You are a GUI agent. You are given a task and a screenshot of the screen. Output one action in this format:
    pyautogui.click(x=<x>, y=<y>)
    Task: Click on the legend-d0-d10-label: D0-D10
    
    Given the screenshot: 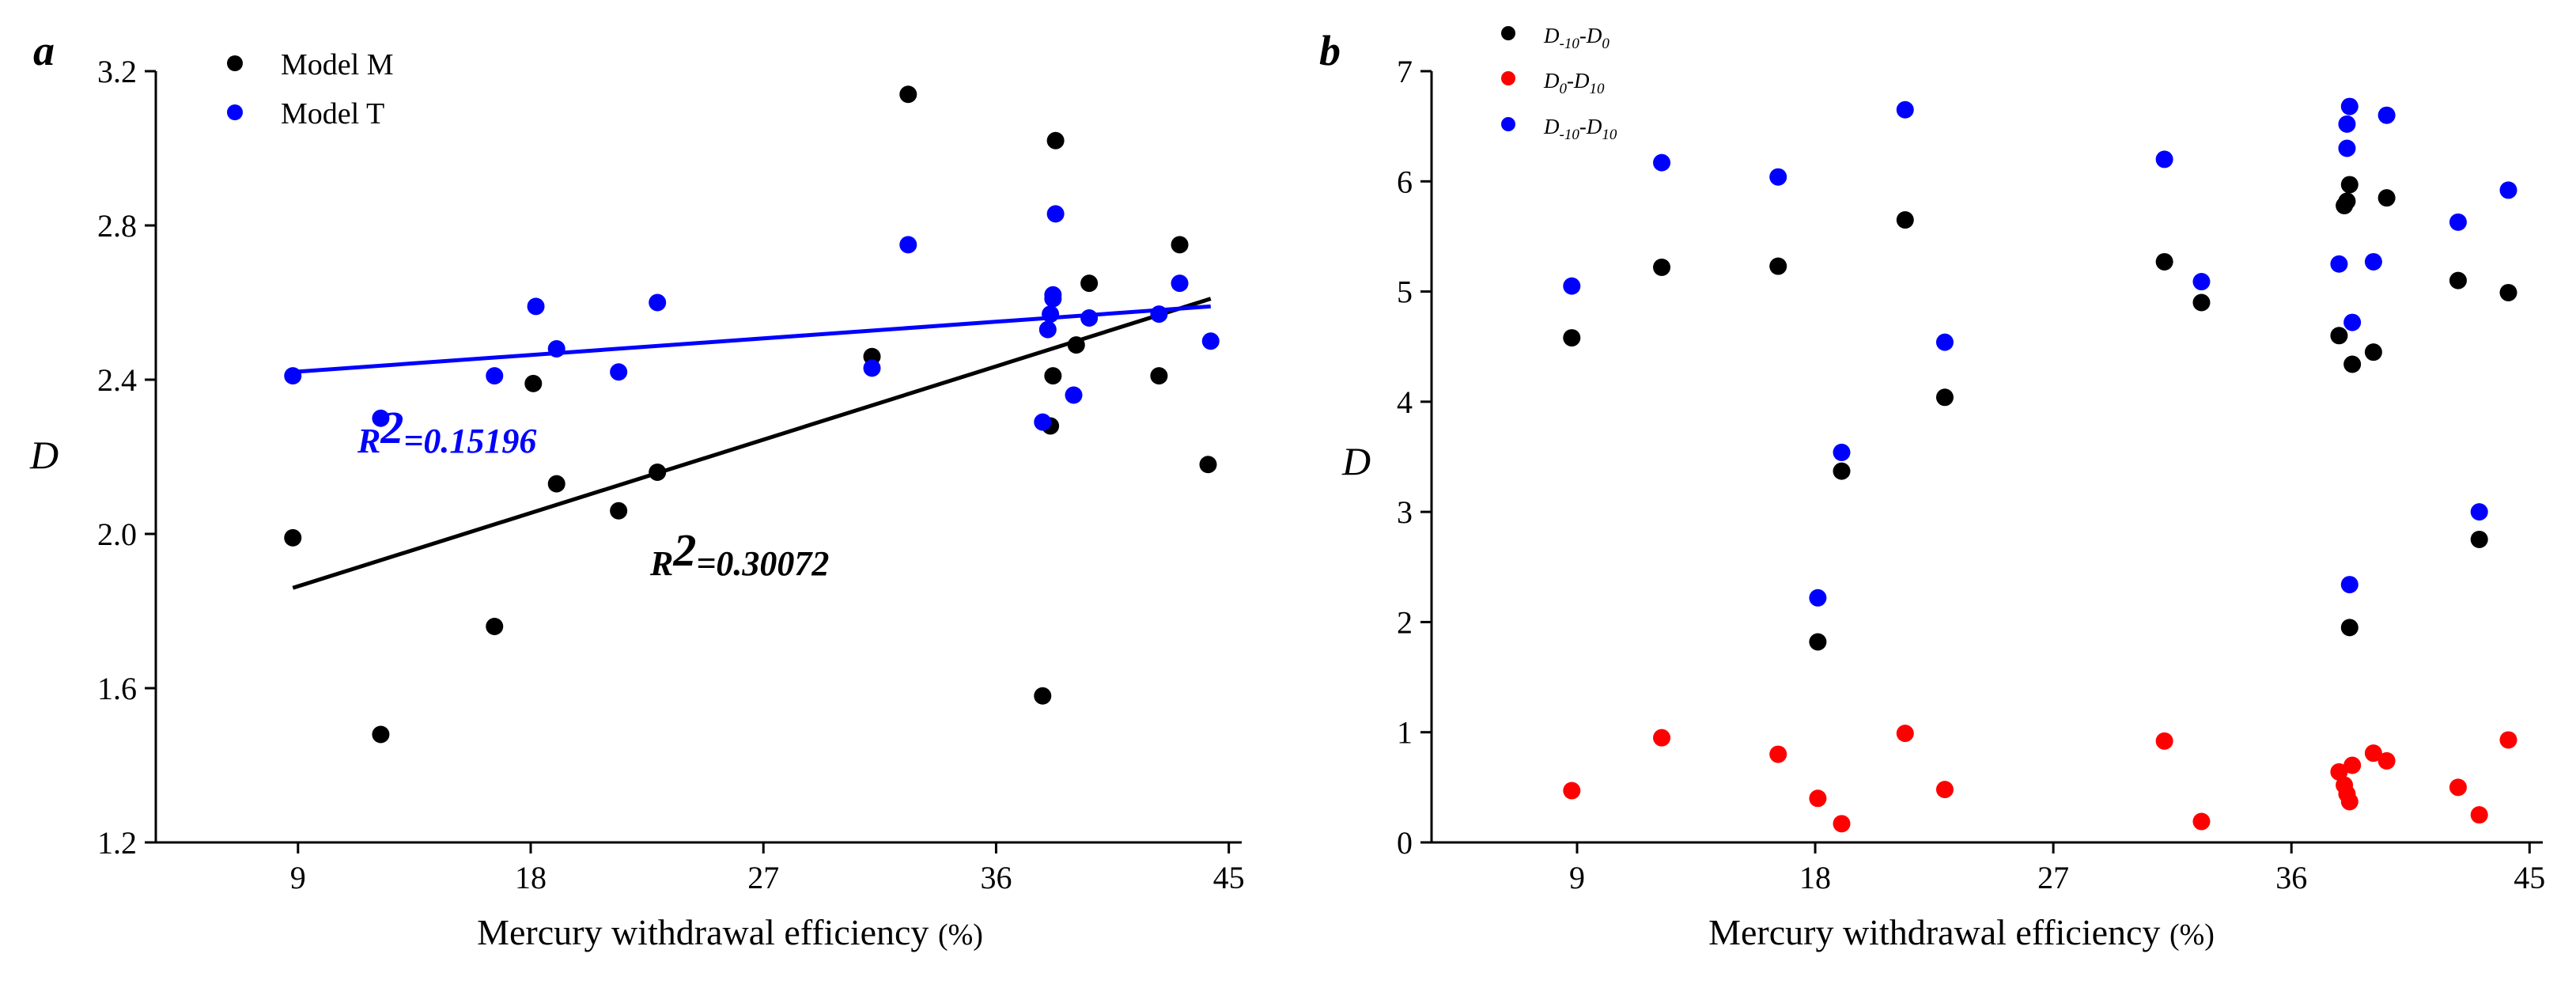 What is the action you would take?
    pyautogui.click(x=1574, y=83)
    